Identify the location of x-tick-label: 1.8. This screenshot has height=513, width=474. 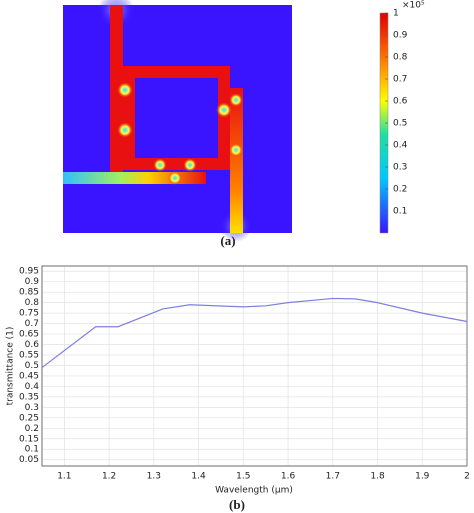
(377, 477).